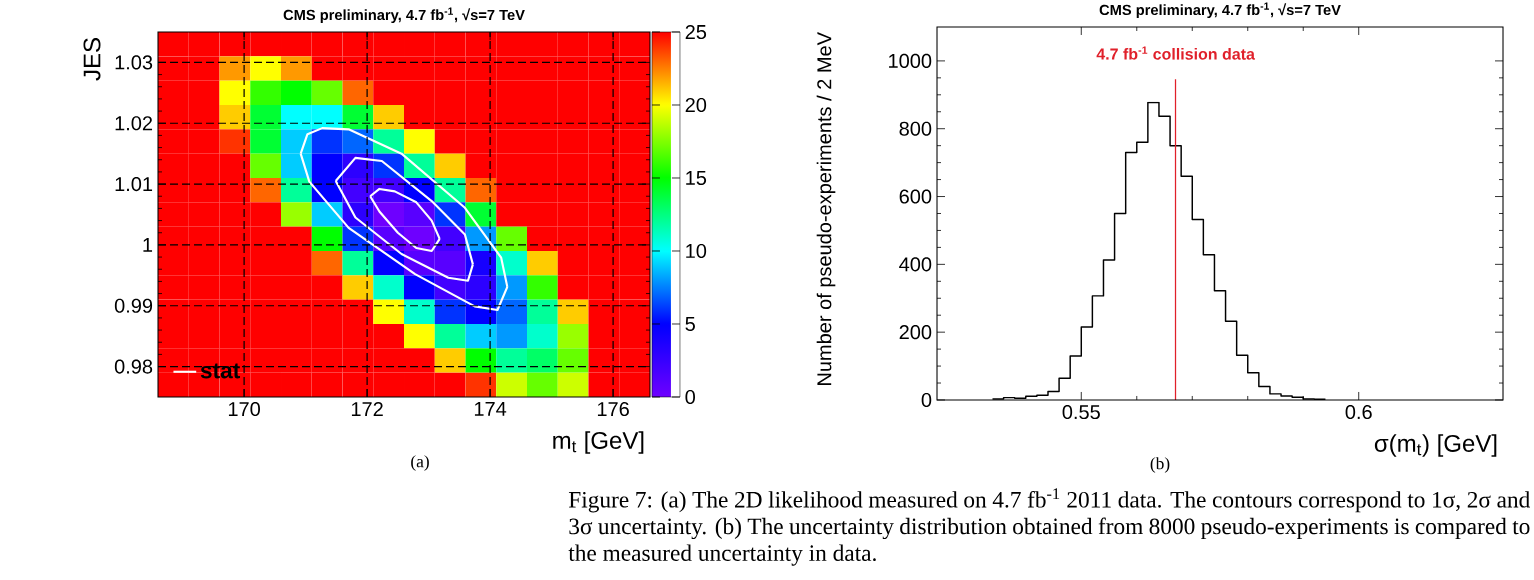  Describe the element at coordinates (1176, 53) in the screenshot. I see `ref-line-label: 4.7 fb$^{-1}$ collision data` at that location.